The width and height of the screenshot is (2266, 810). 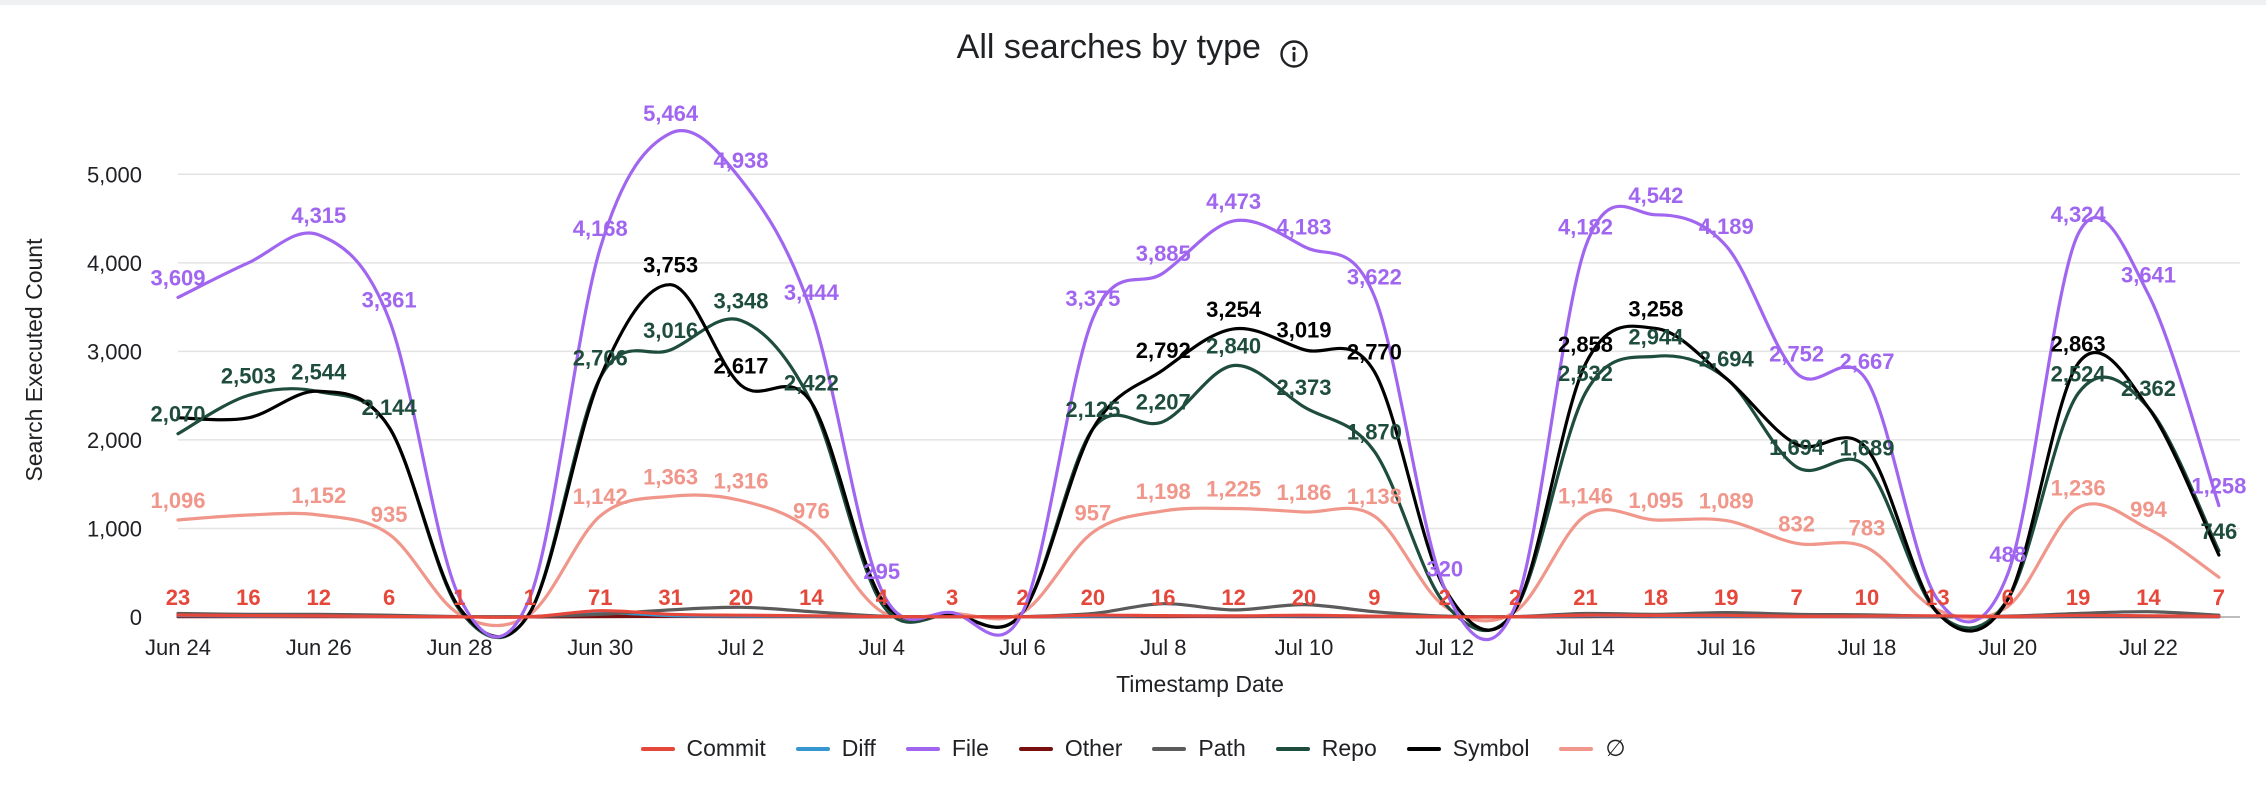 I want to click on legend-item-commit: Commit, so click(x=703, y=748).